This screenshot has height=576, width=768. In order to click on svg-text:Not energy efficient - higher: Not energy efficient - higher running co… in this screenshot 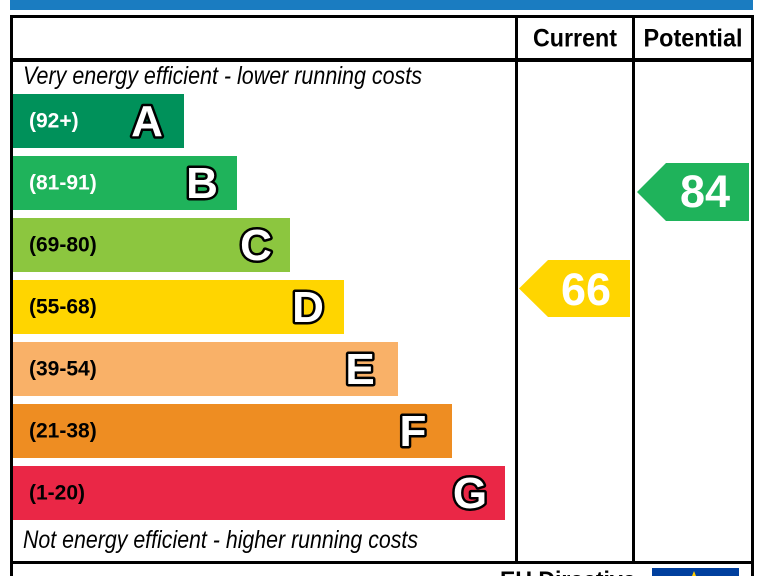, I will do `click(220, 540)`.